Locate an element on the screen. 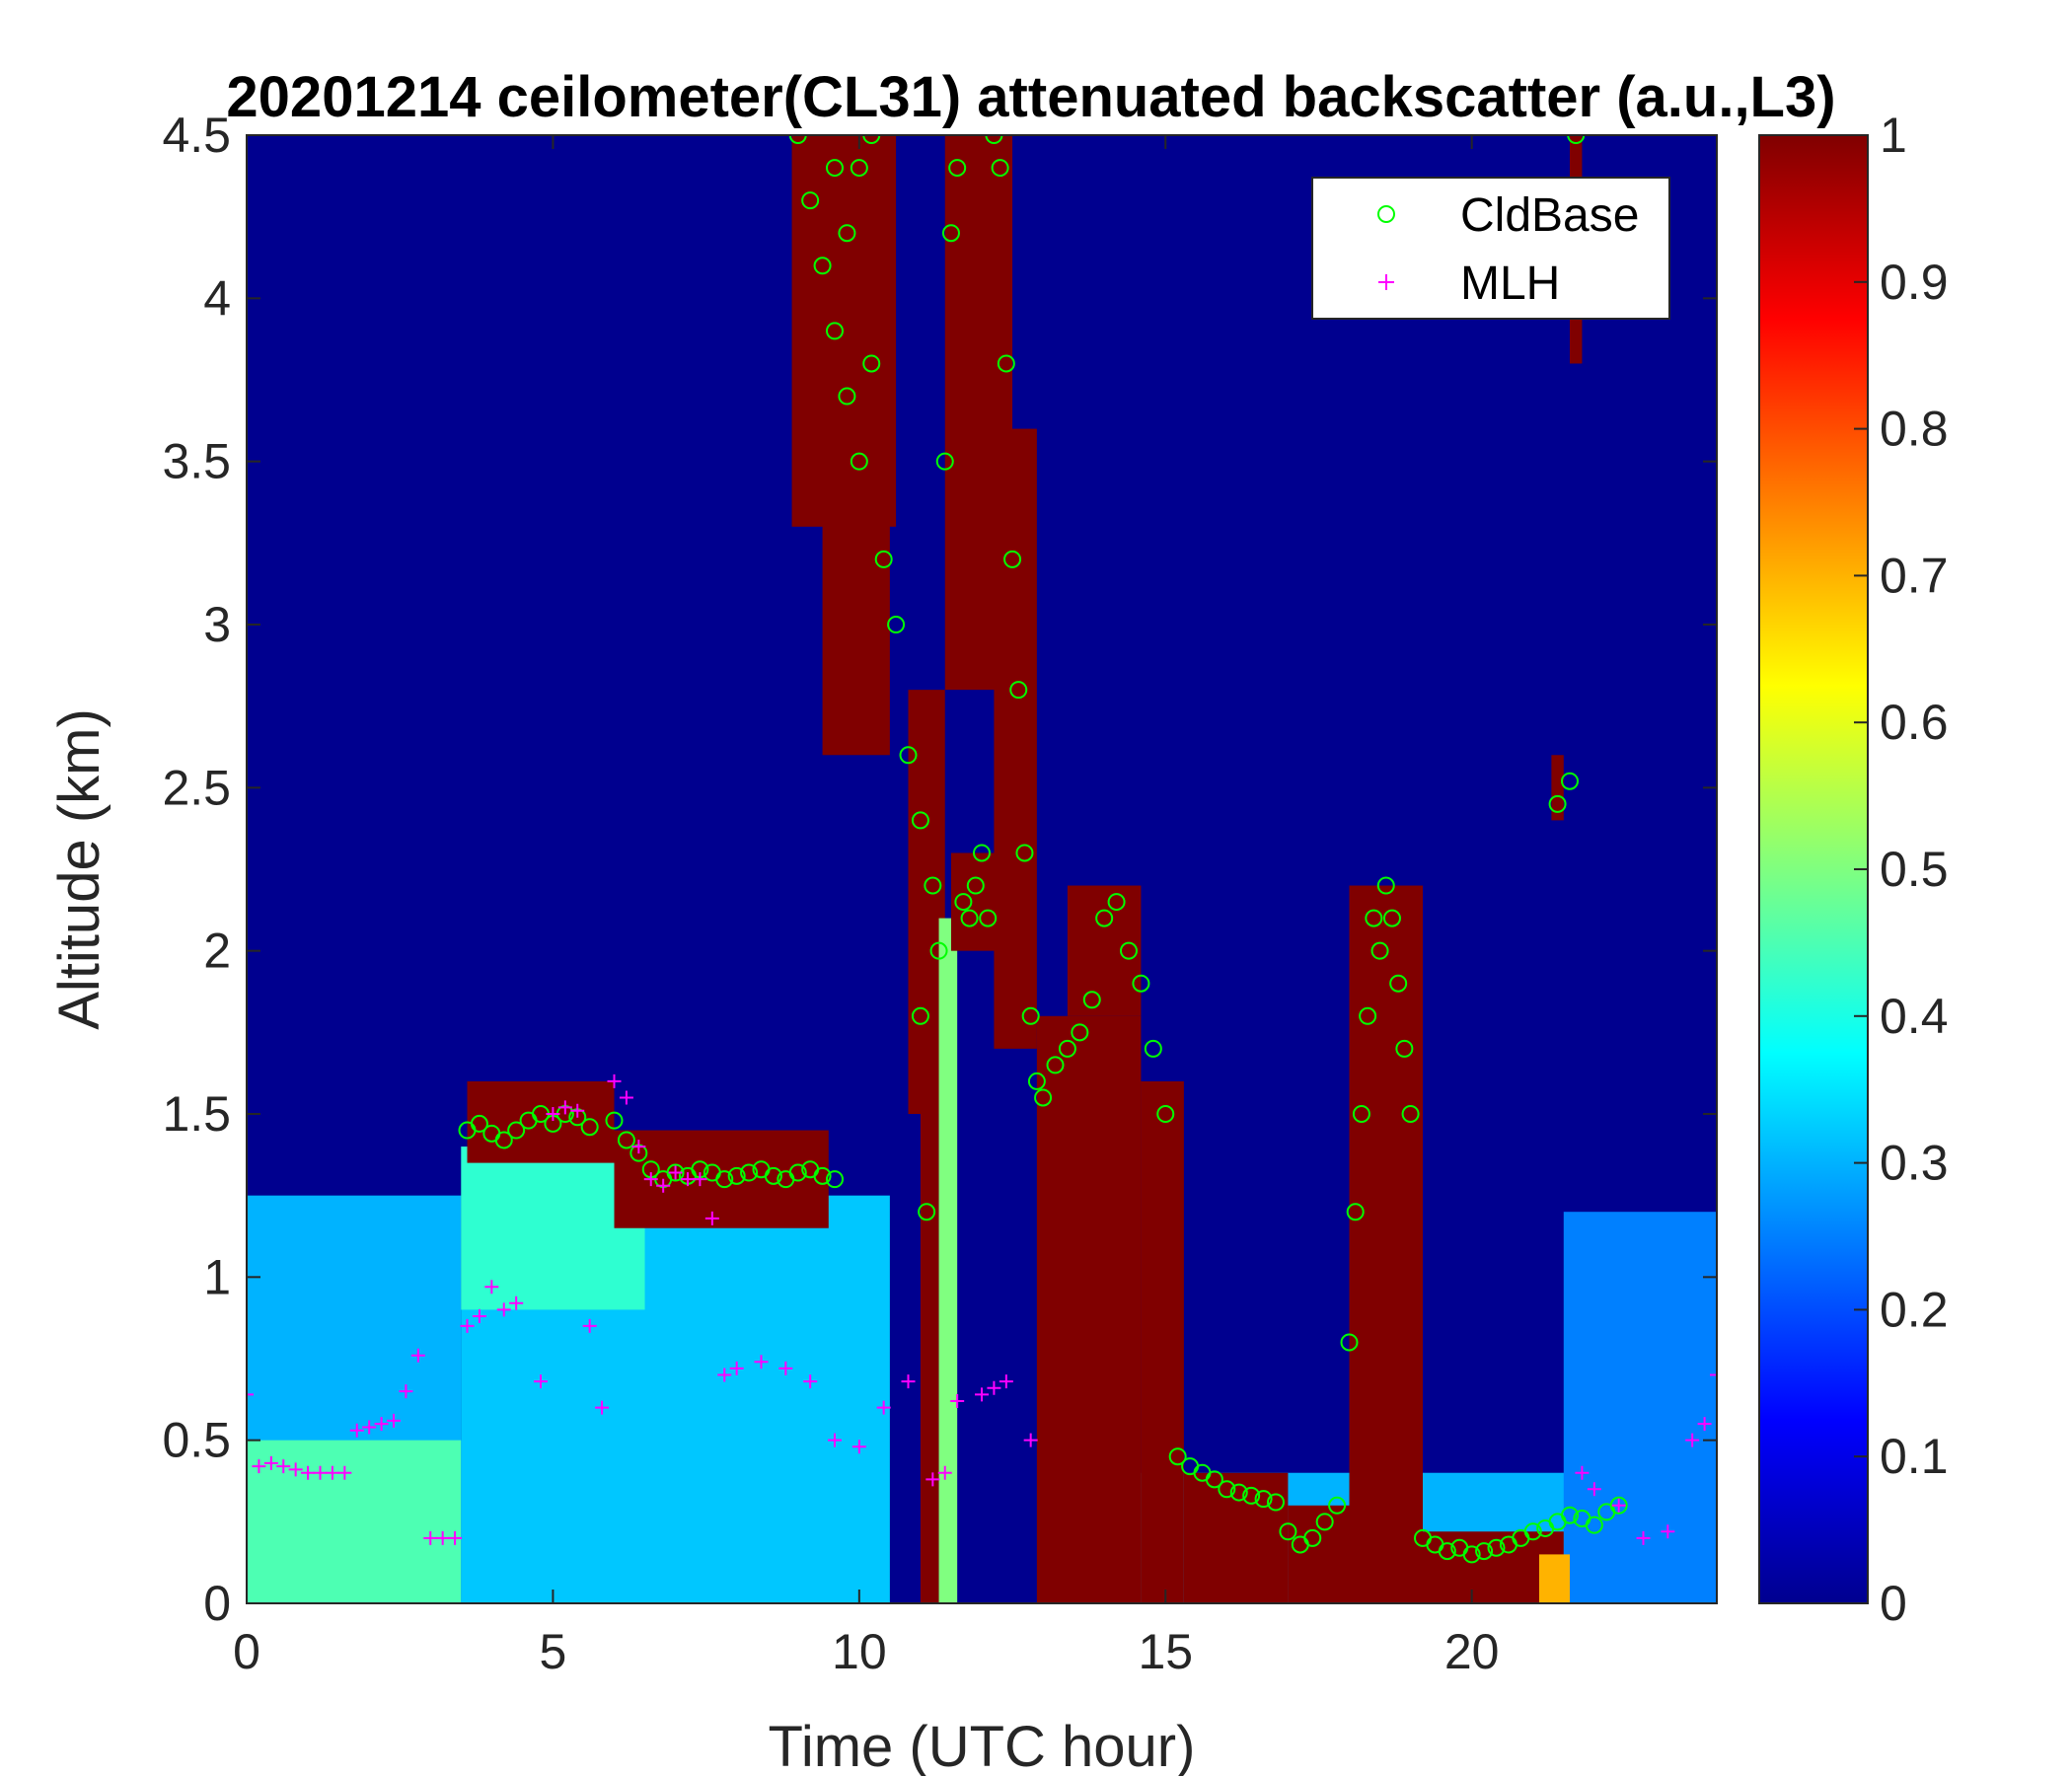  colorbar-tick-label: 1 is located at coordinates (1894, 136).